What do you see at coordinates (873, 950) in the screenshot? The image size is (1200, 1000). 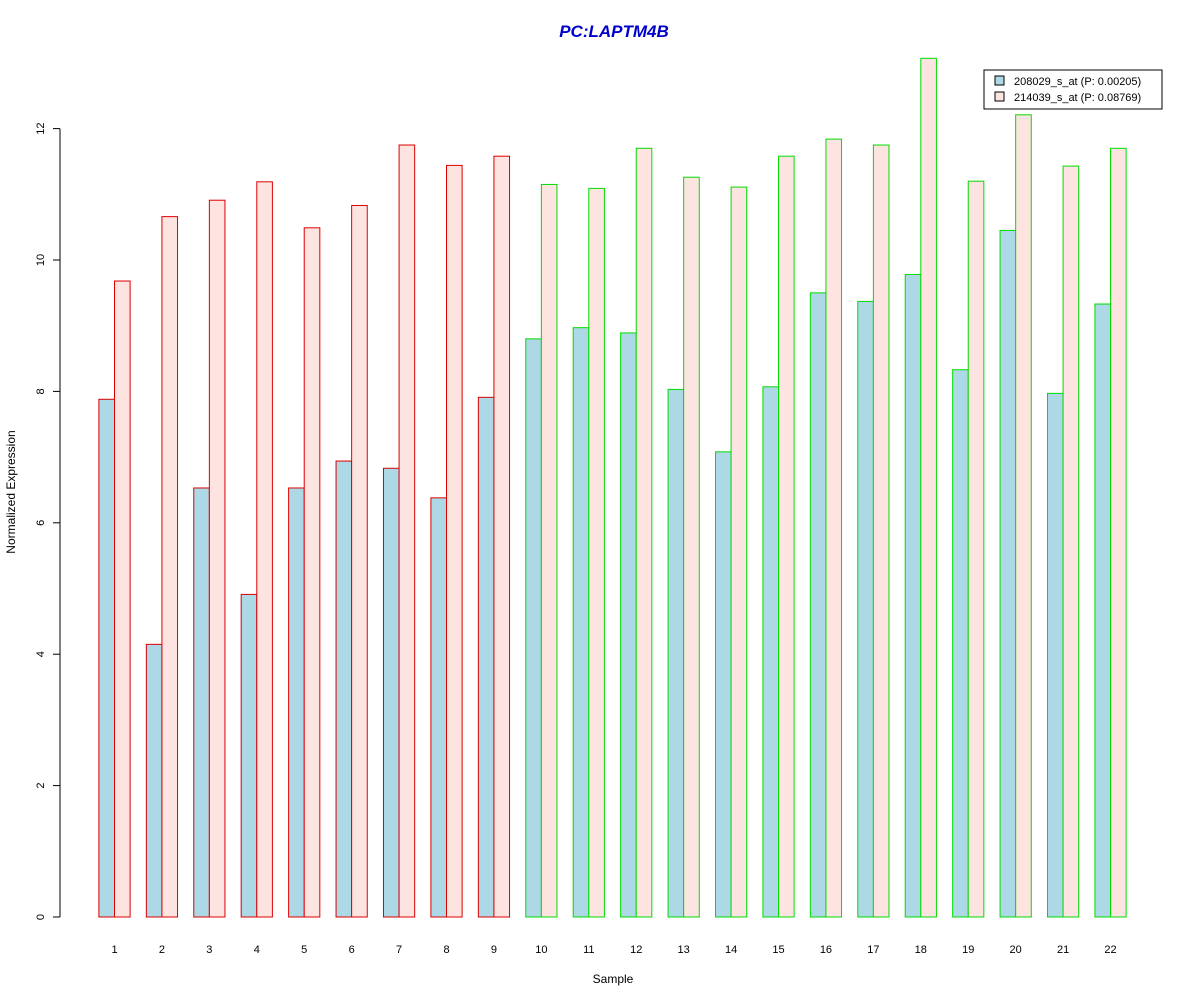 I see `x-tick-label: 17` at bounding box center [873, 950].